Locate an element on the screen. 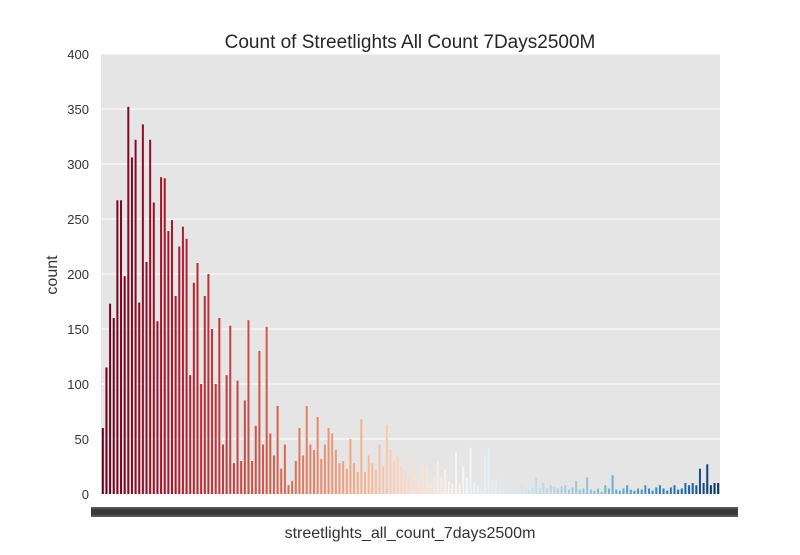  y-tick-label: 150 is located at coordinates (78, 329).